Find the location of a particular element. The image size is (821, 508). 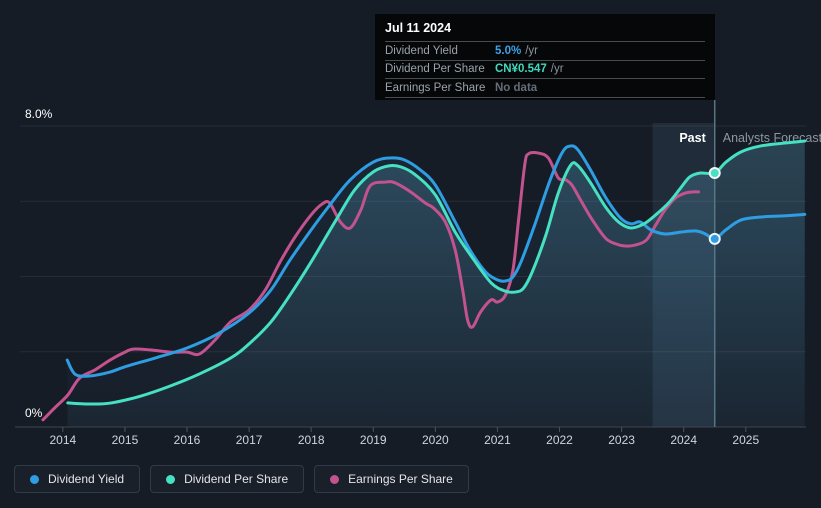

tooltip-value: CN¥0.547 is located at coordinates (521, 69).